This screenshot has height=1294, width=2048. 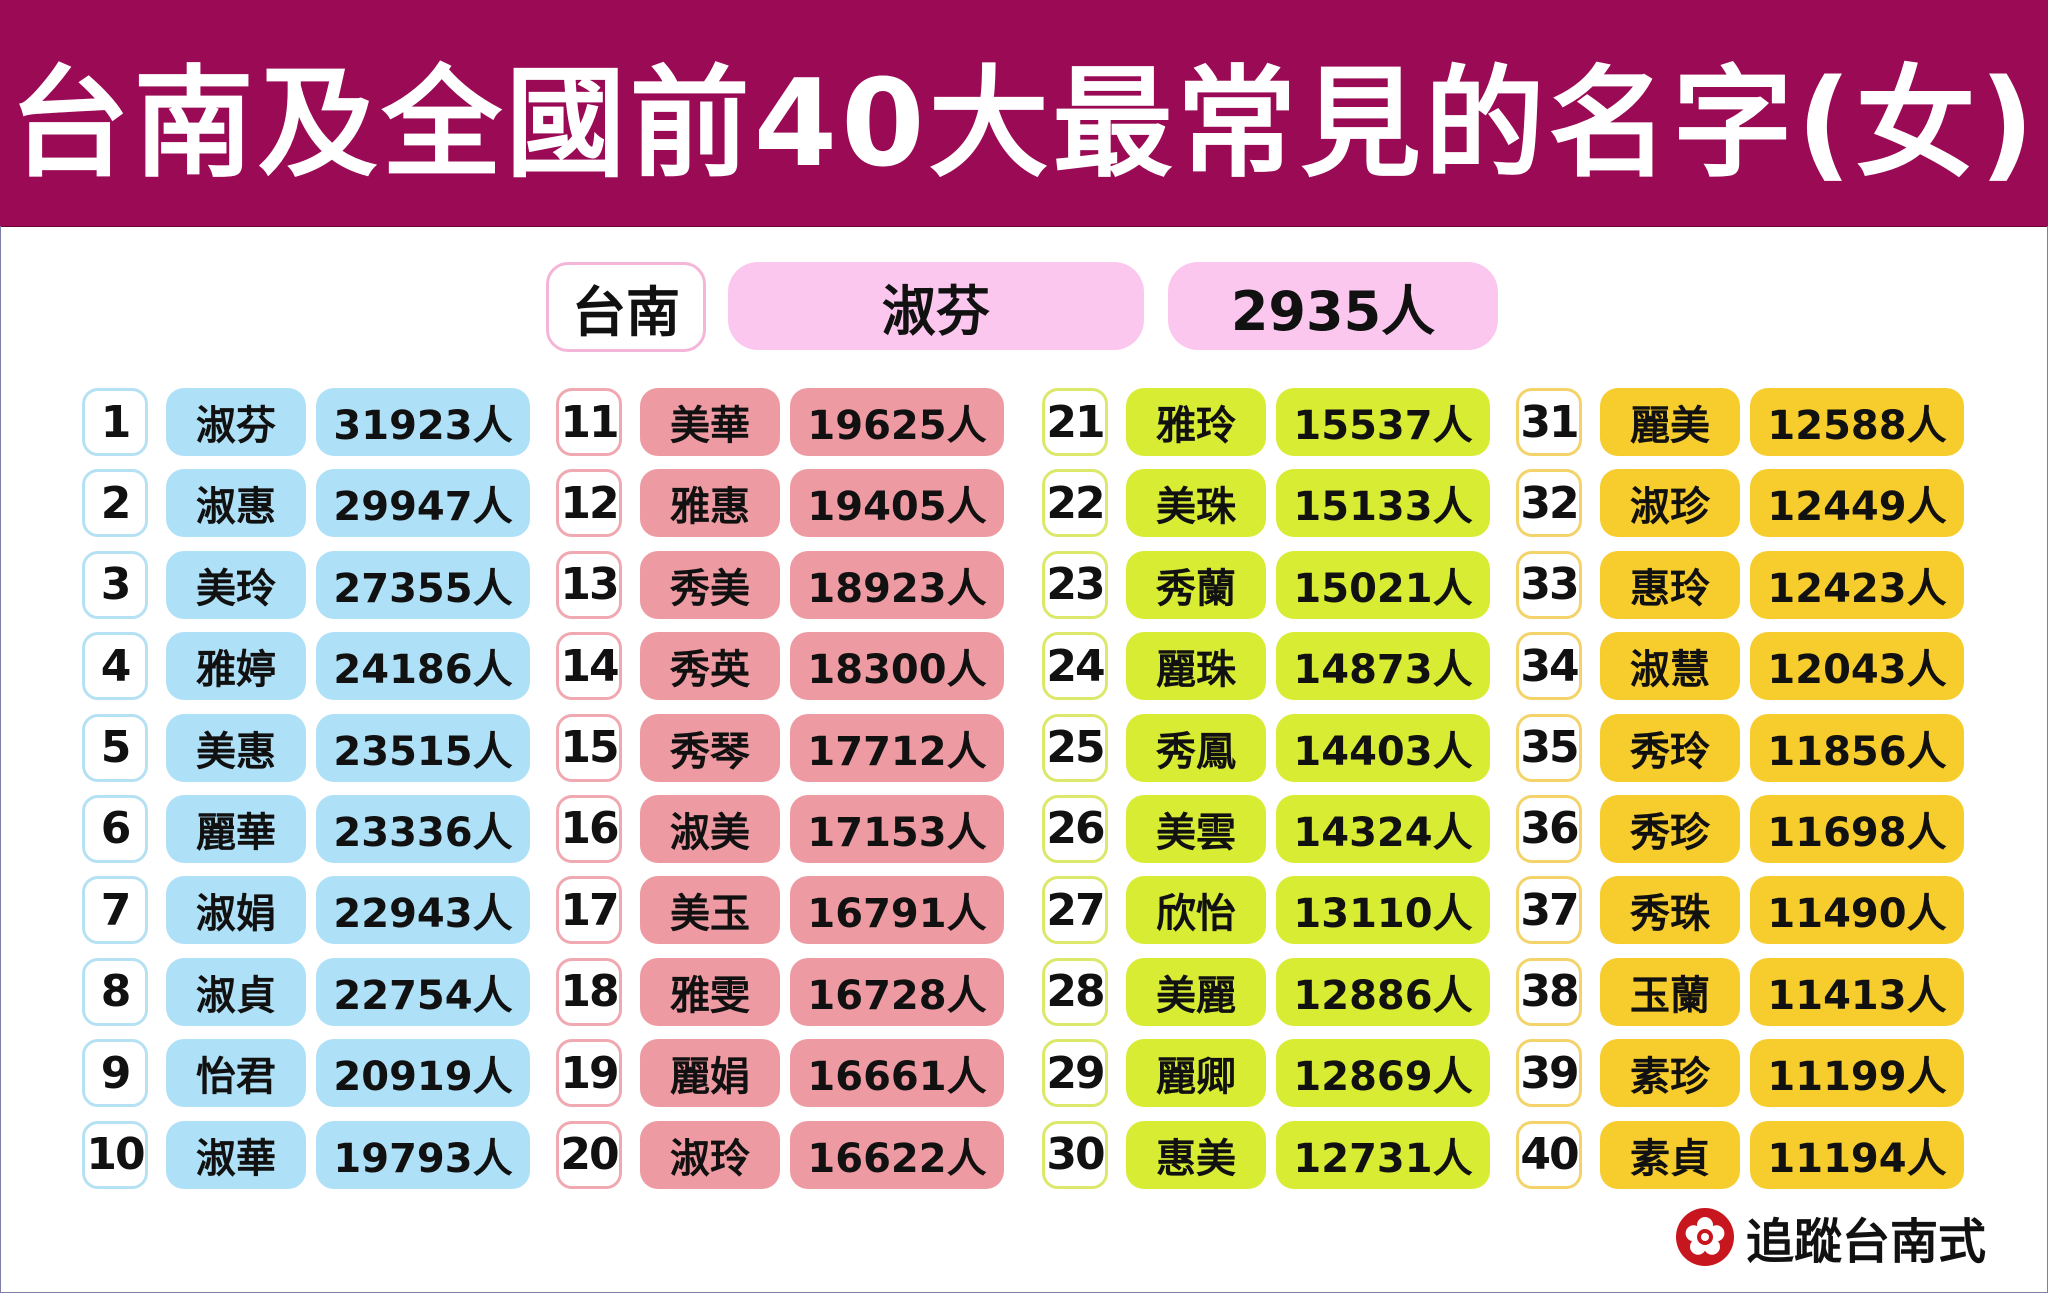 I want to click on ranking-row: 23 秀蘭 15021人, so click(x=1277, y=591).